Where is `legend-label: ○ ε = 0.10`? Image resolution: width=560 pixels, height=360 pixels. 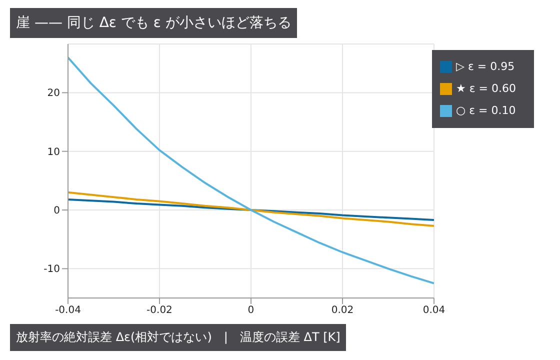 legend-label: ○ ε = 0.10 is located at coordinates (486, 110).